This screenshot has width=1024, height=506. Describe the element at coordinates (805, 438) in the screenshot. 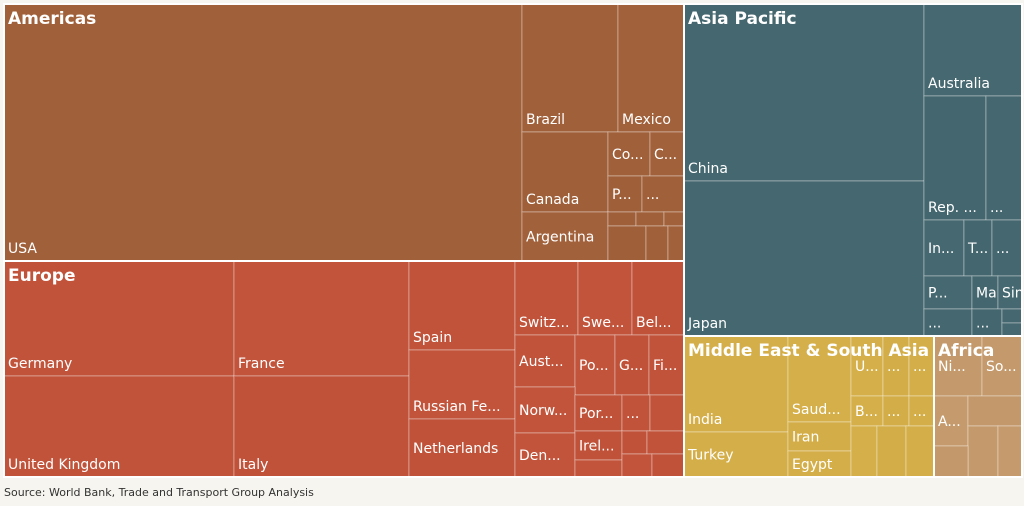

I see `treemap-cell-label: Iran` at that location.